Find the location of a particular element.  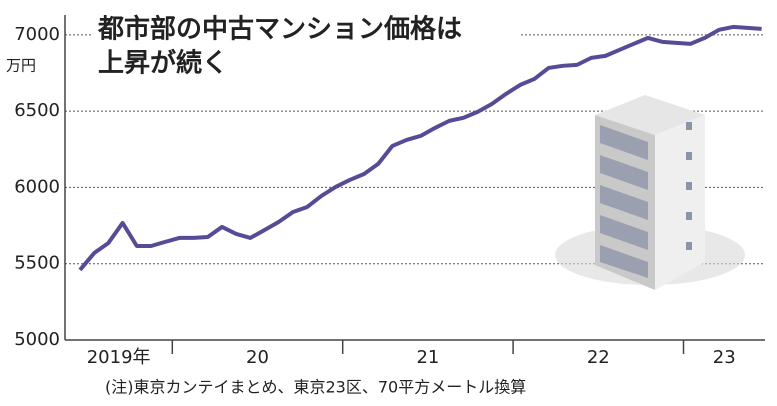

building-illustration is located at coordinates (650, 192).